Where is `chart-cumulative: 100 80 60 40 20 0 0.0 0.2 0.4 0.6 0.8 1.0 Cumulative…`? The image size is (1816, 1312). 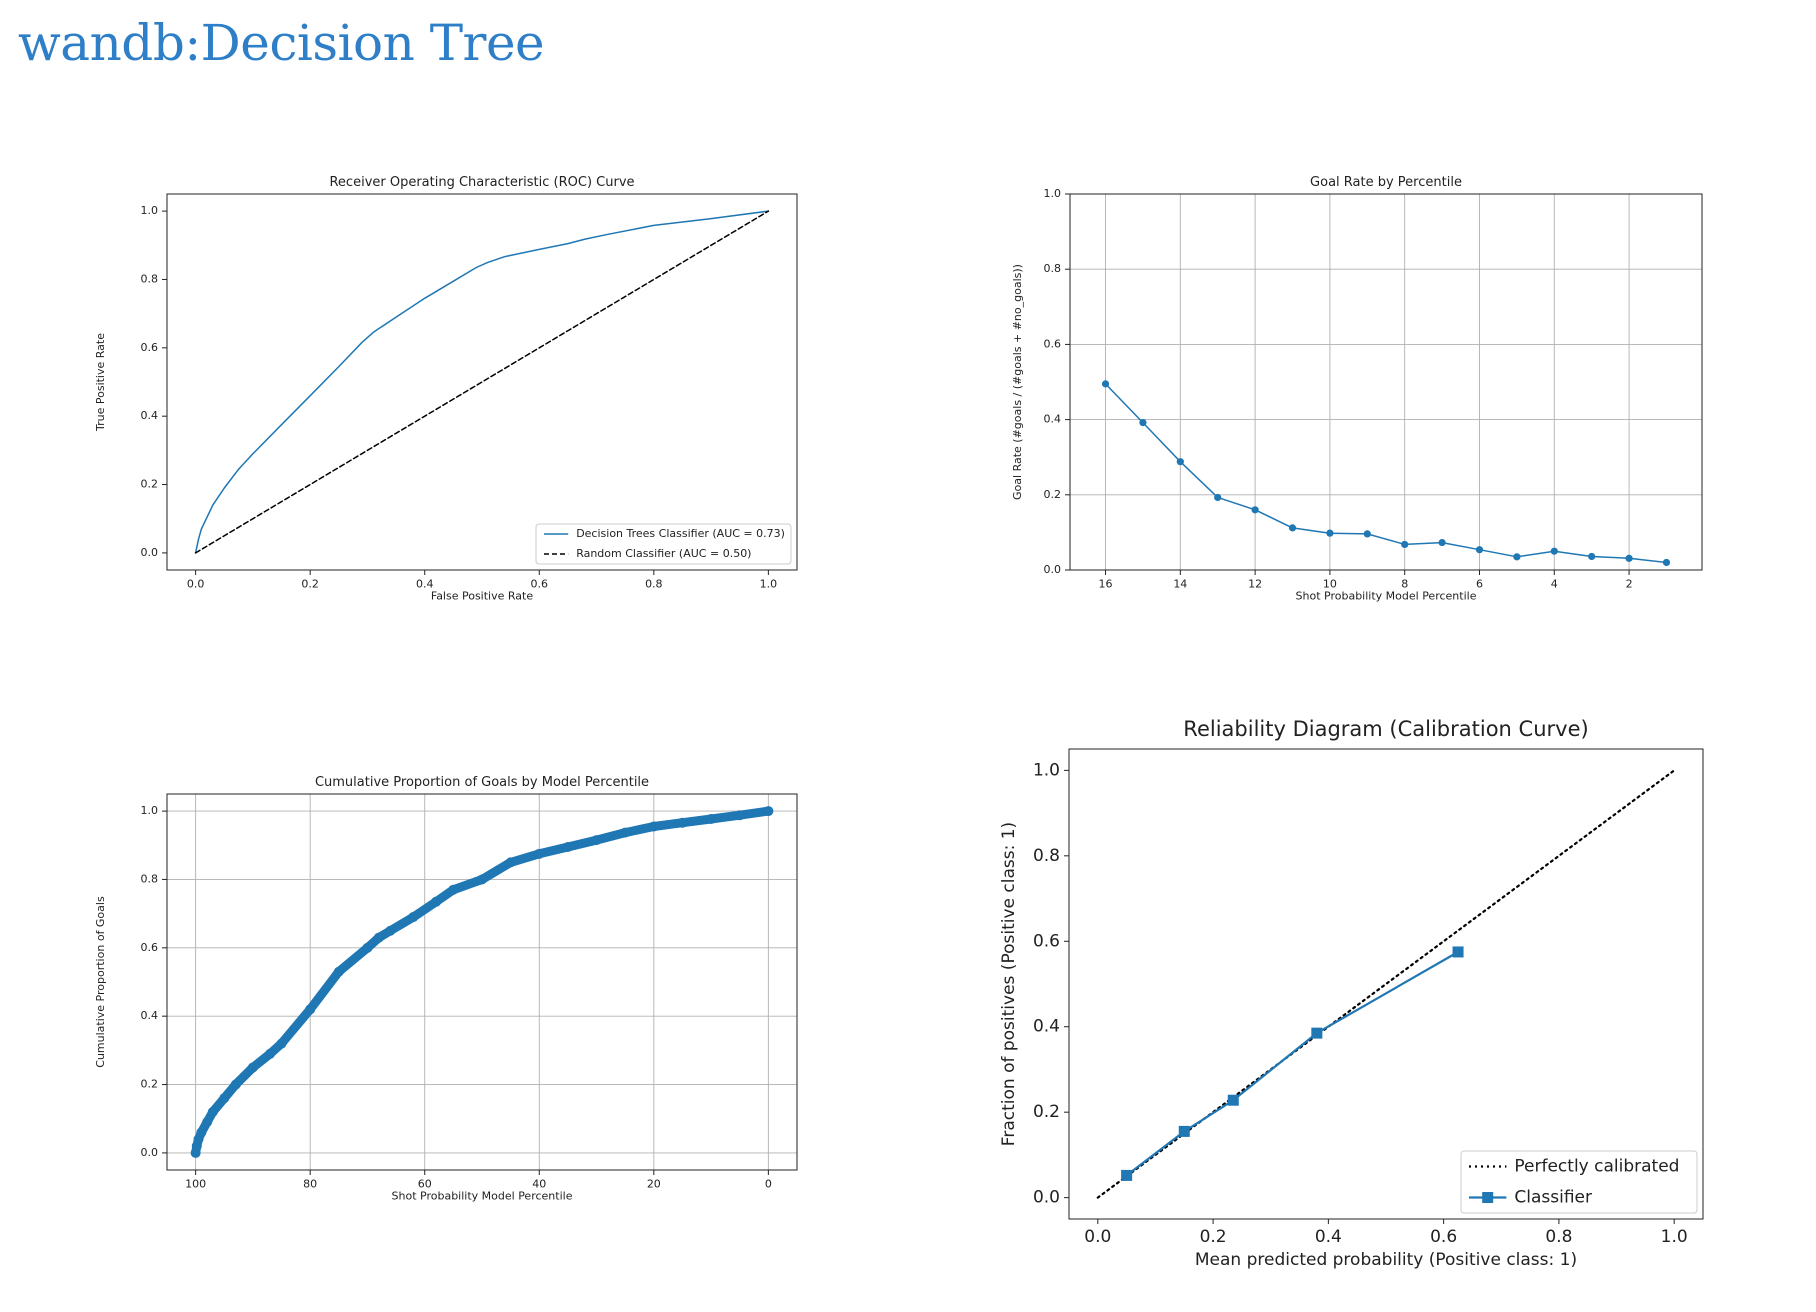 chart-cumulative: 100 80 60 40 20 0 0.0 0.2 0.4 0.6 0.8 1.0 Cumulative… is located at coordinates (446, 988).